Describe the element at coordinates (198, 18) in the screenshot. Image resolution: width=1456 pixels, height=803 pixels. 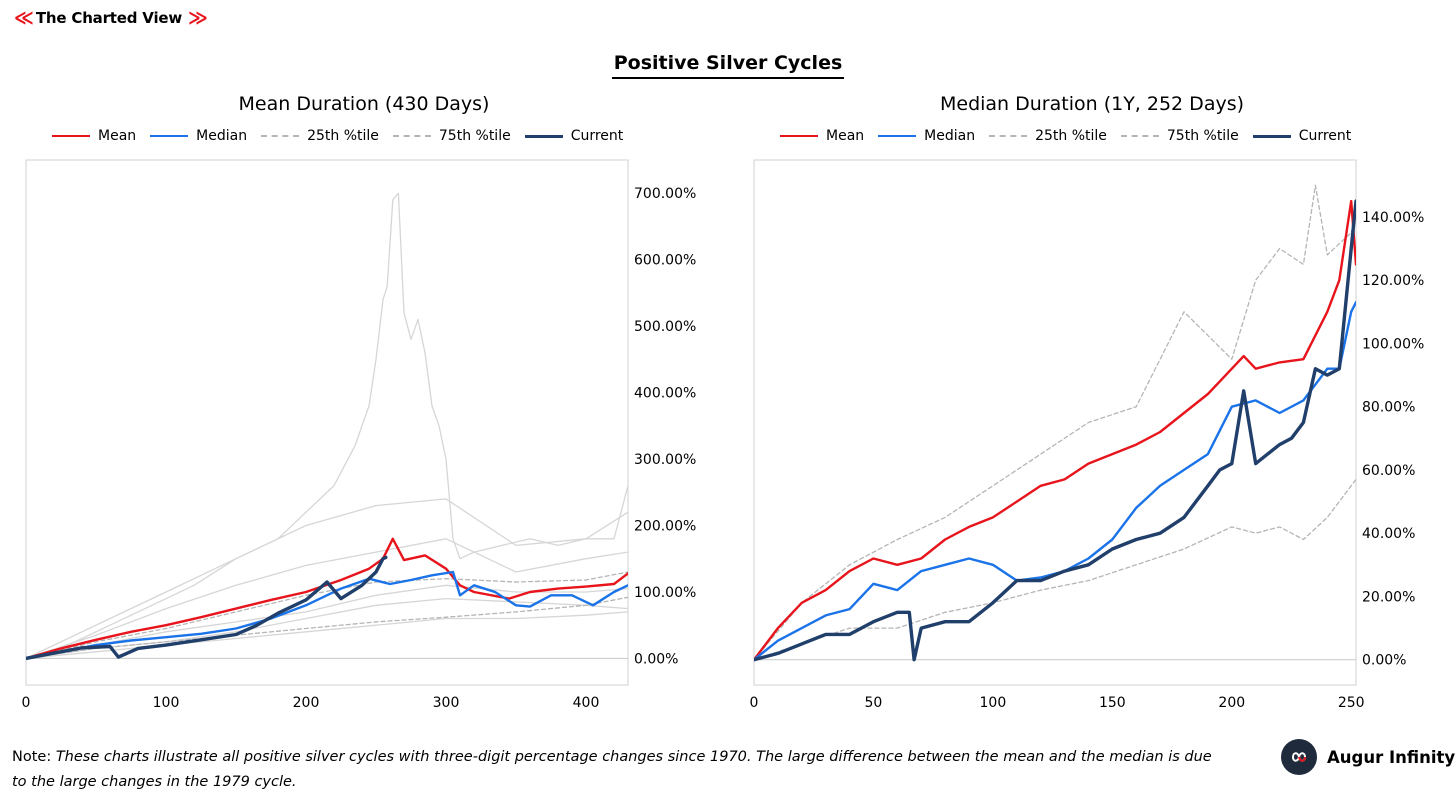
I see `chevron-right-icon: ≫` at that location.